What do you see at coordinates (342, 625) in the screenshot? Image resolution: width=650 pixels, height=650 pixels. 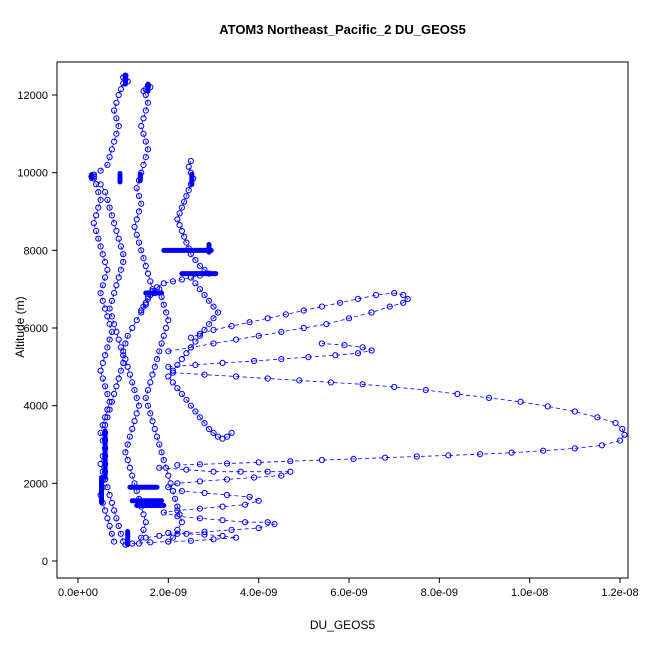 I see `x-axis-label: DU_GEOS5` at bounding box center [342, 625].